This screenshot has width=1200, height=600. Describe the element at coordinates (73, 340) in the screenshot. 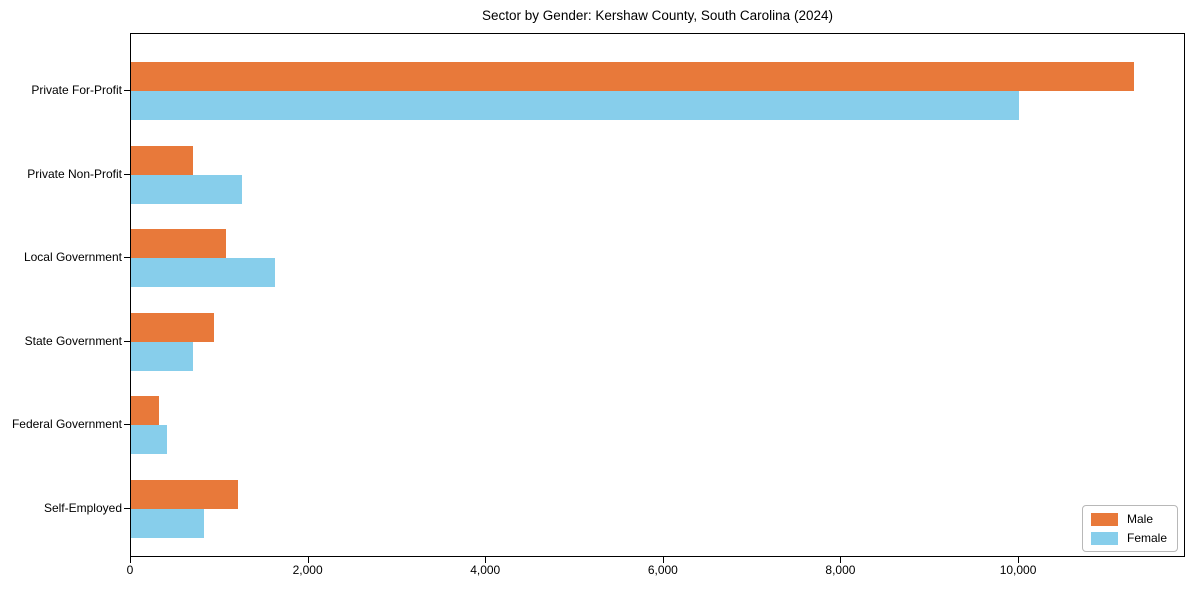

I see `y-category-label: State Government` at that location.